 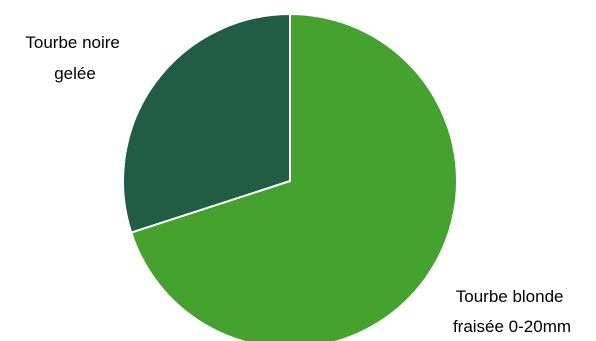 What do you see at coordinates (512, 311) in the screenshot?
I see `slice-label-tourbe-blonde: Tourbe blonde fraisée 0-20mm` at bounding box center [512, 311].